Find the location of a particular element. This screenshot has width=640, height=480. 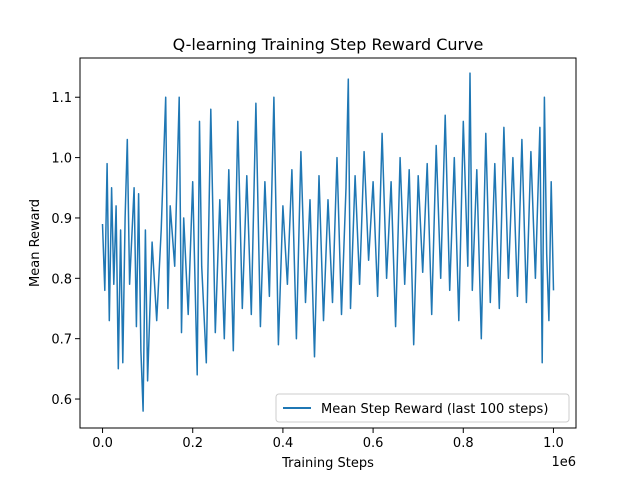

y-tick-label: 0.7 is located at coordinates (61, 340).